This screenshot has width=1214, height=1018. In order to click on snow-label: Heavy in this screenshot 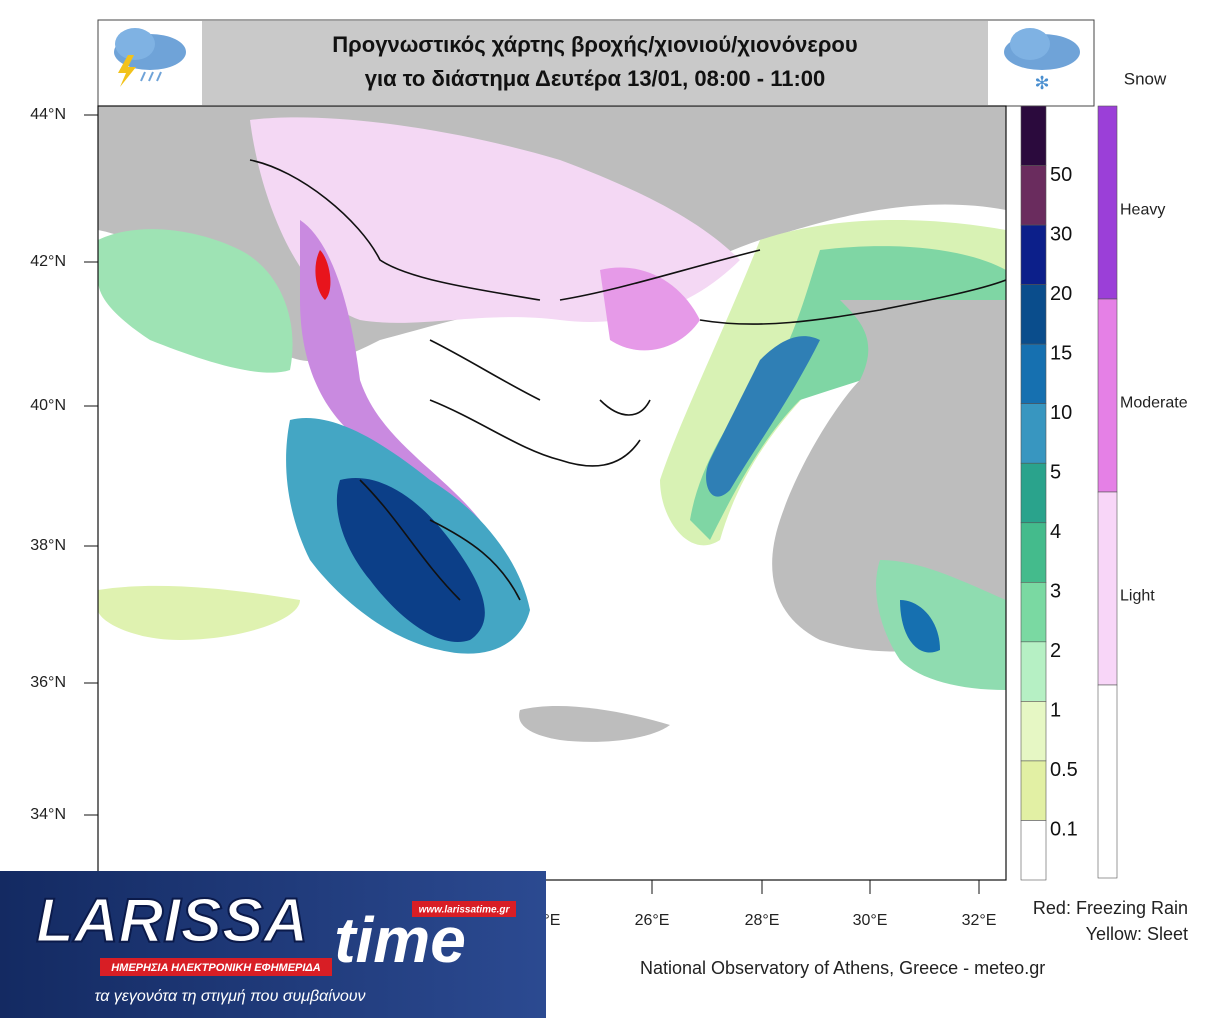, I will do `click(1142, 210)`.